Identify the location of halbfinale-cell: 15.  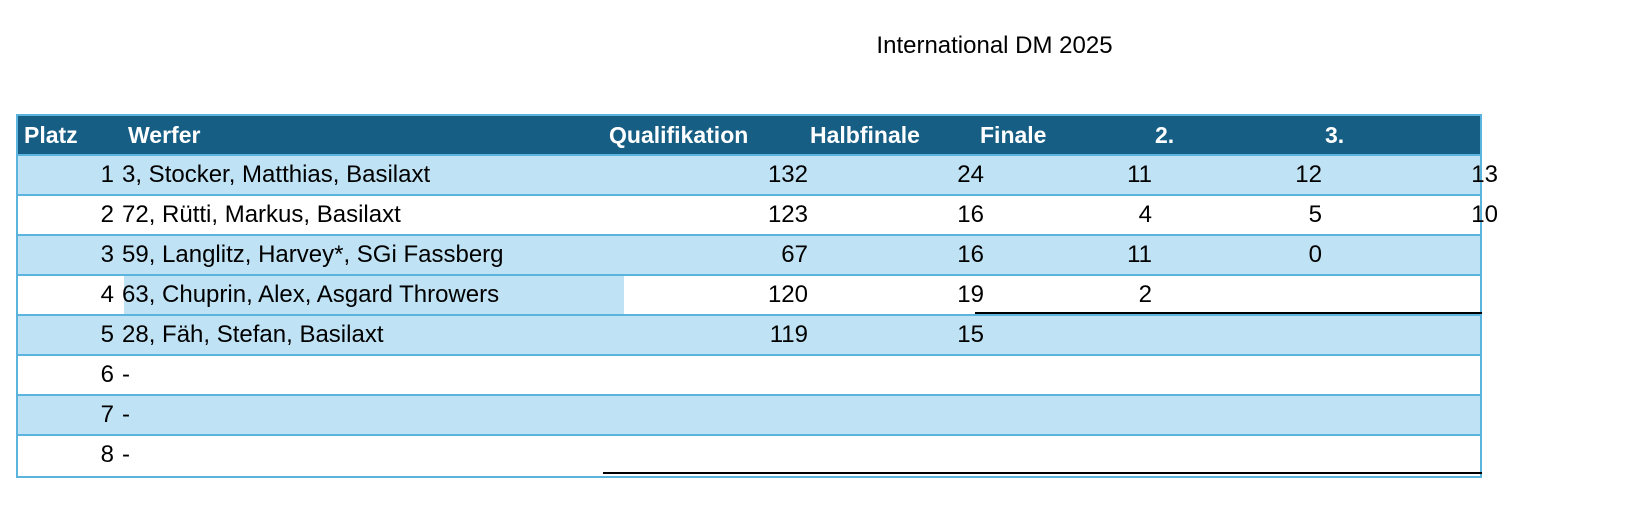
(970, 334).